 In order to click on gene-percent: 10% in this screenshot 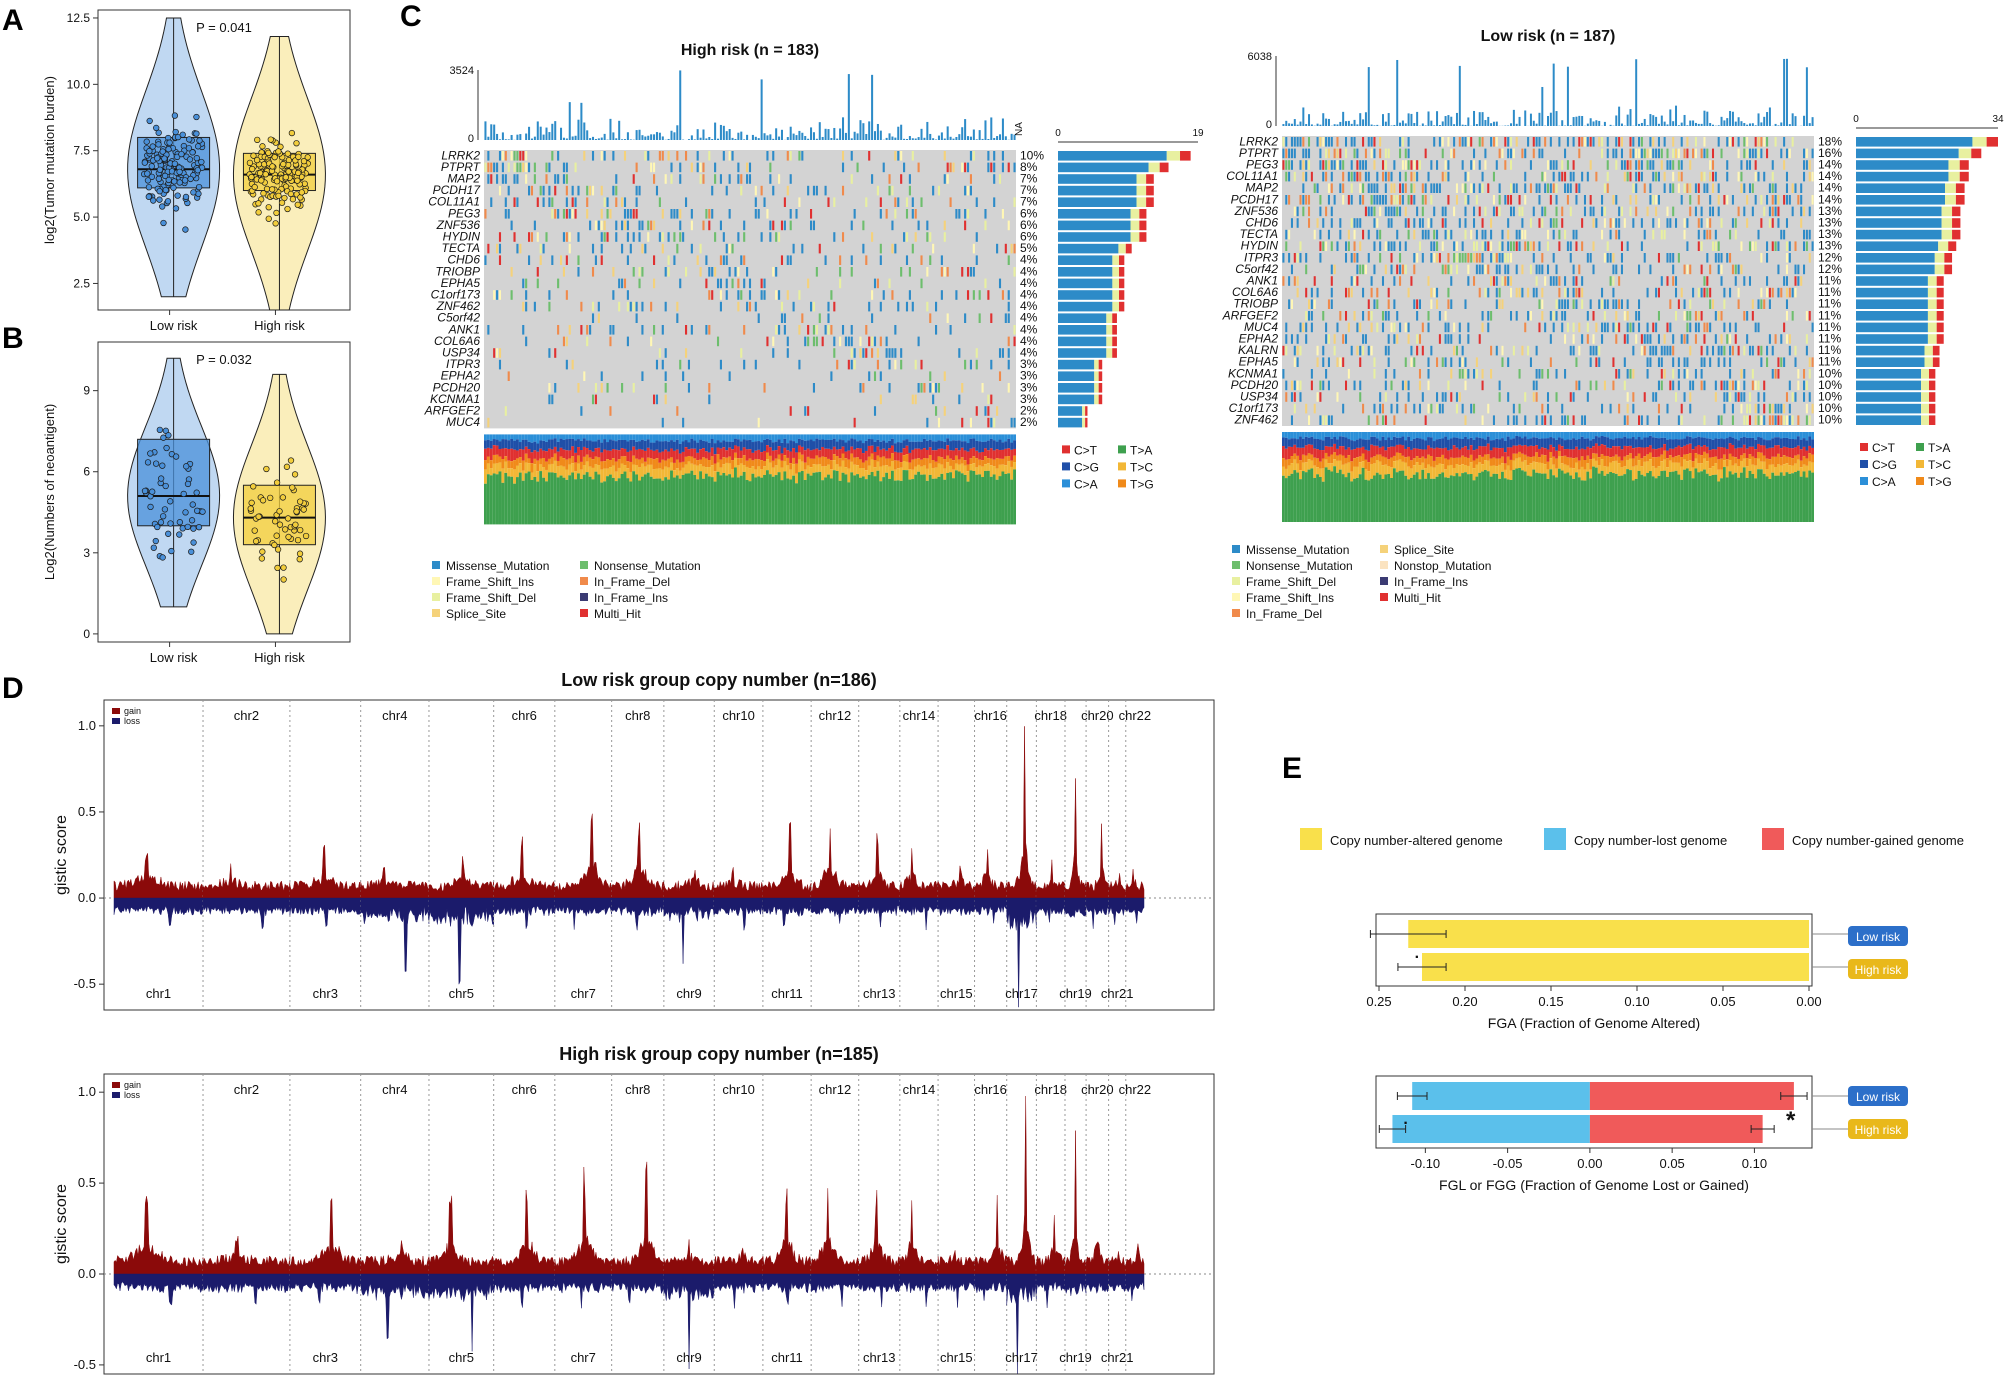, I will do `click(1830, 373)`.